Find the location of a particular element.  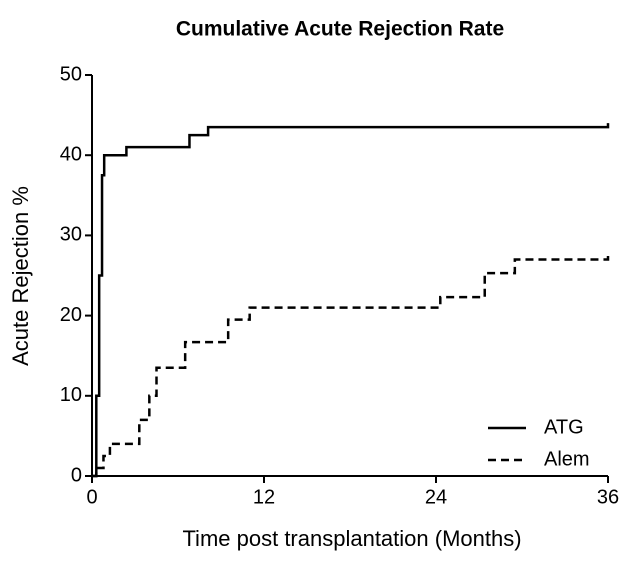

chart-title: Cumulative Acute Rejection Rate is located at coordinates (340, 29).